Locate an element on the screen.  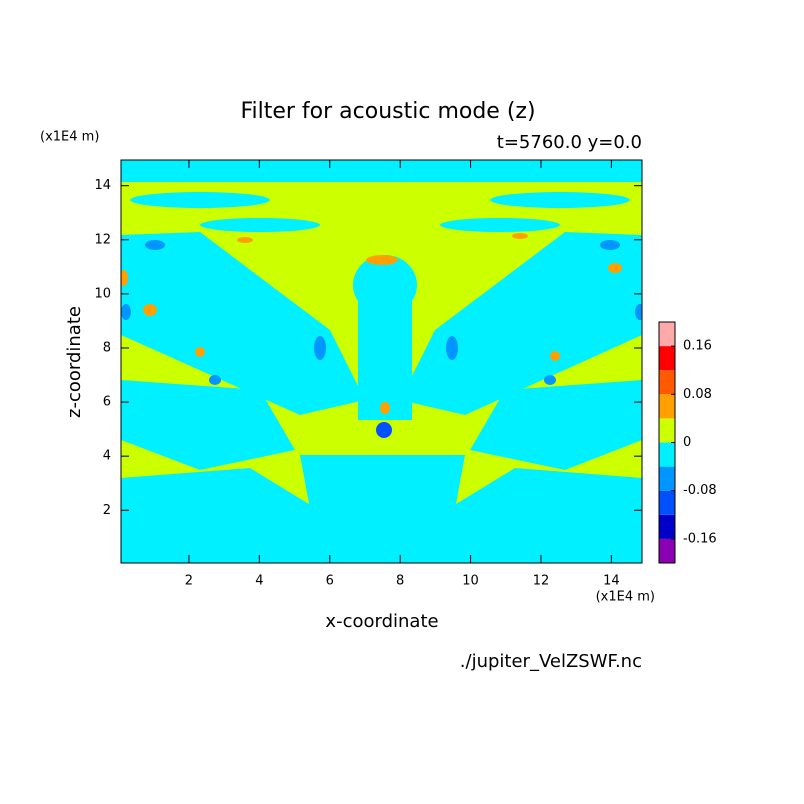
colorbar-tick-label: -0.08 is located at coordinates (700, 490).